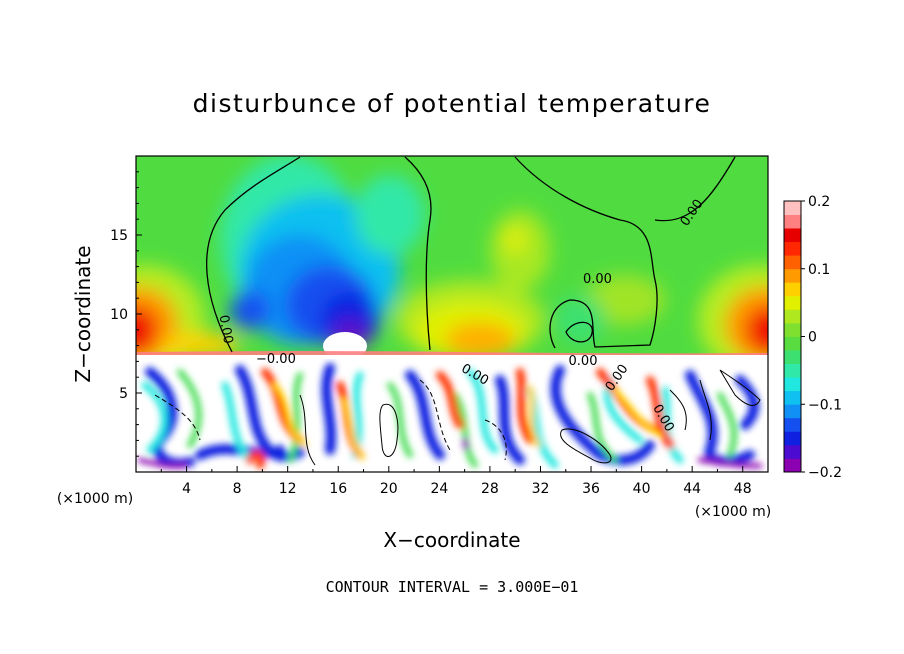 This screenshot has width=904, height=654. What do you see at coordinates (237, 489) in the screenshot?
I see `x-tick-label: 8` at bounding box center [237, 489].